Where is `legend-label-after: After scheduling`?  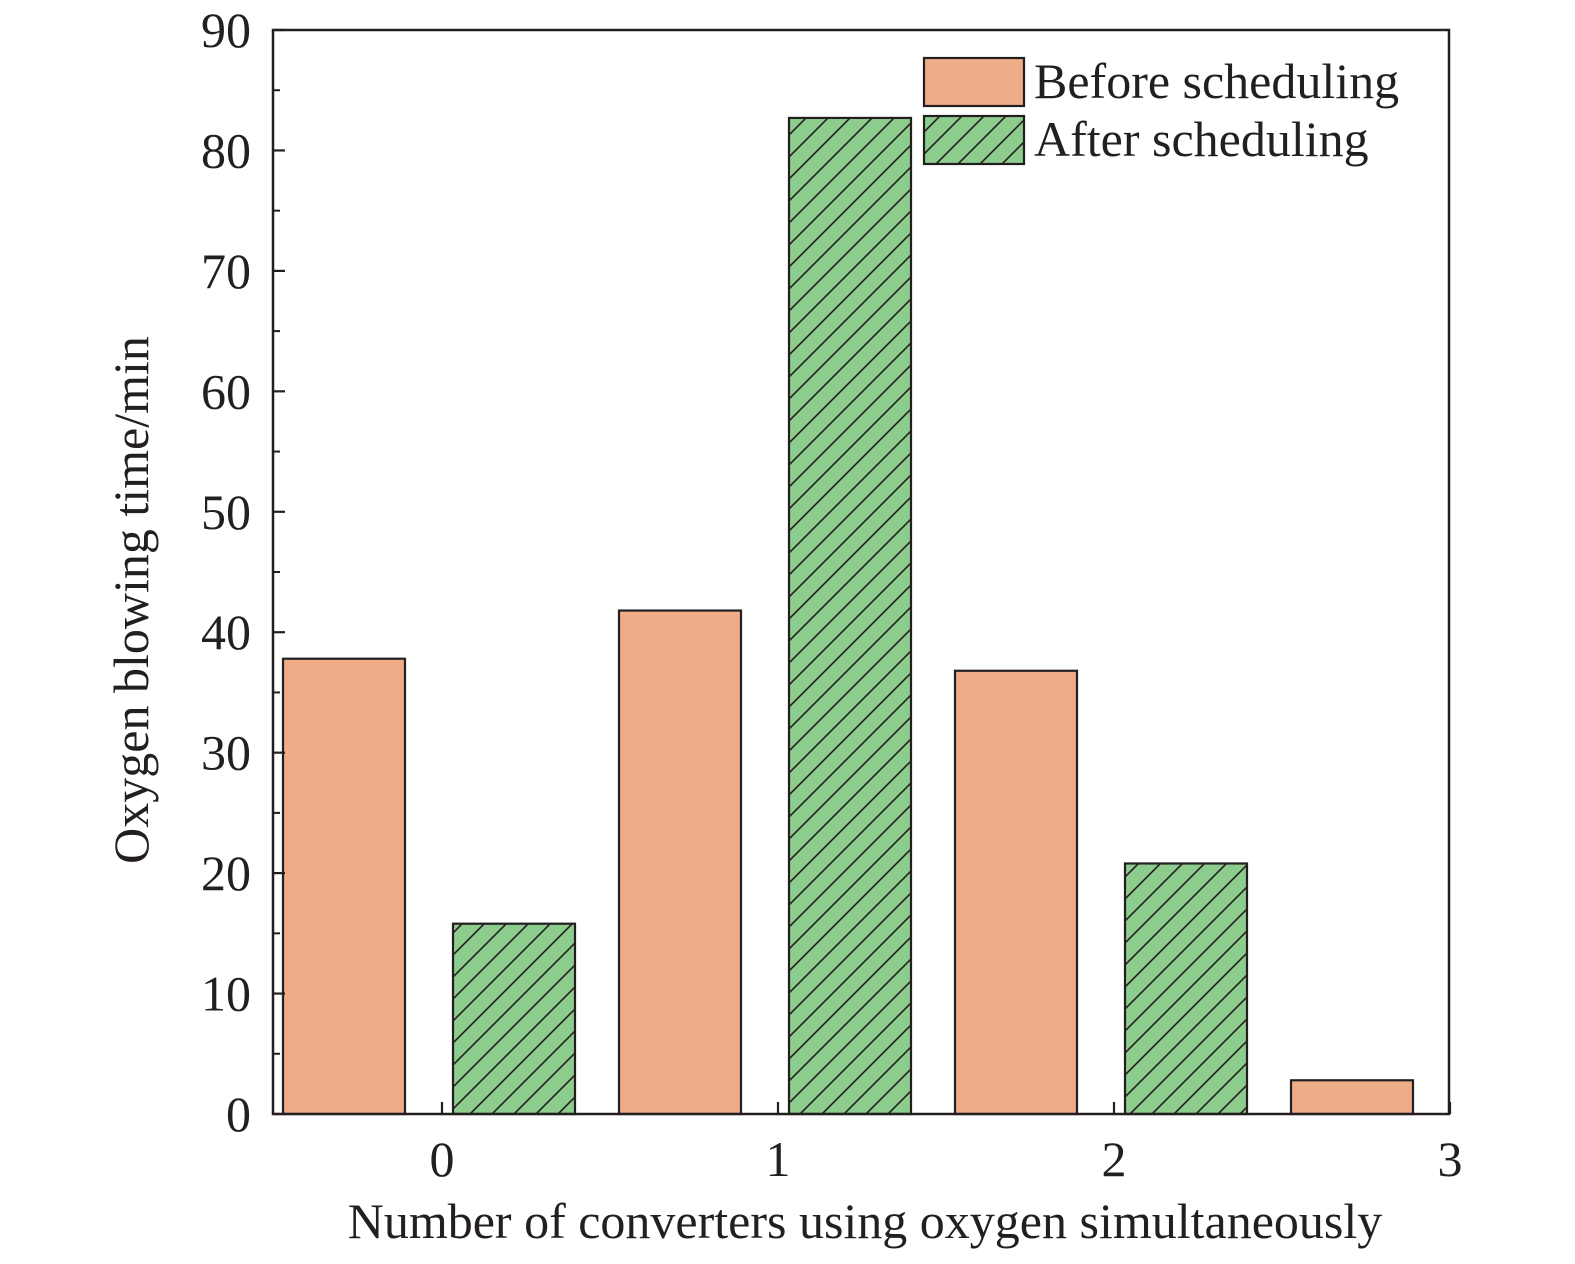 legend-label-after: After scheduling is located at coordinates (1201, 139).